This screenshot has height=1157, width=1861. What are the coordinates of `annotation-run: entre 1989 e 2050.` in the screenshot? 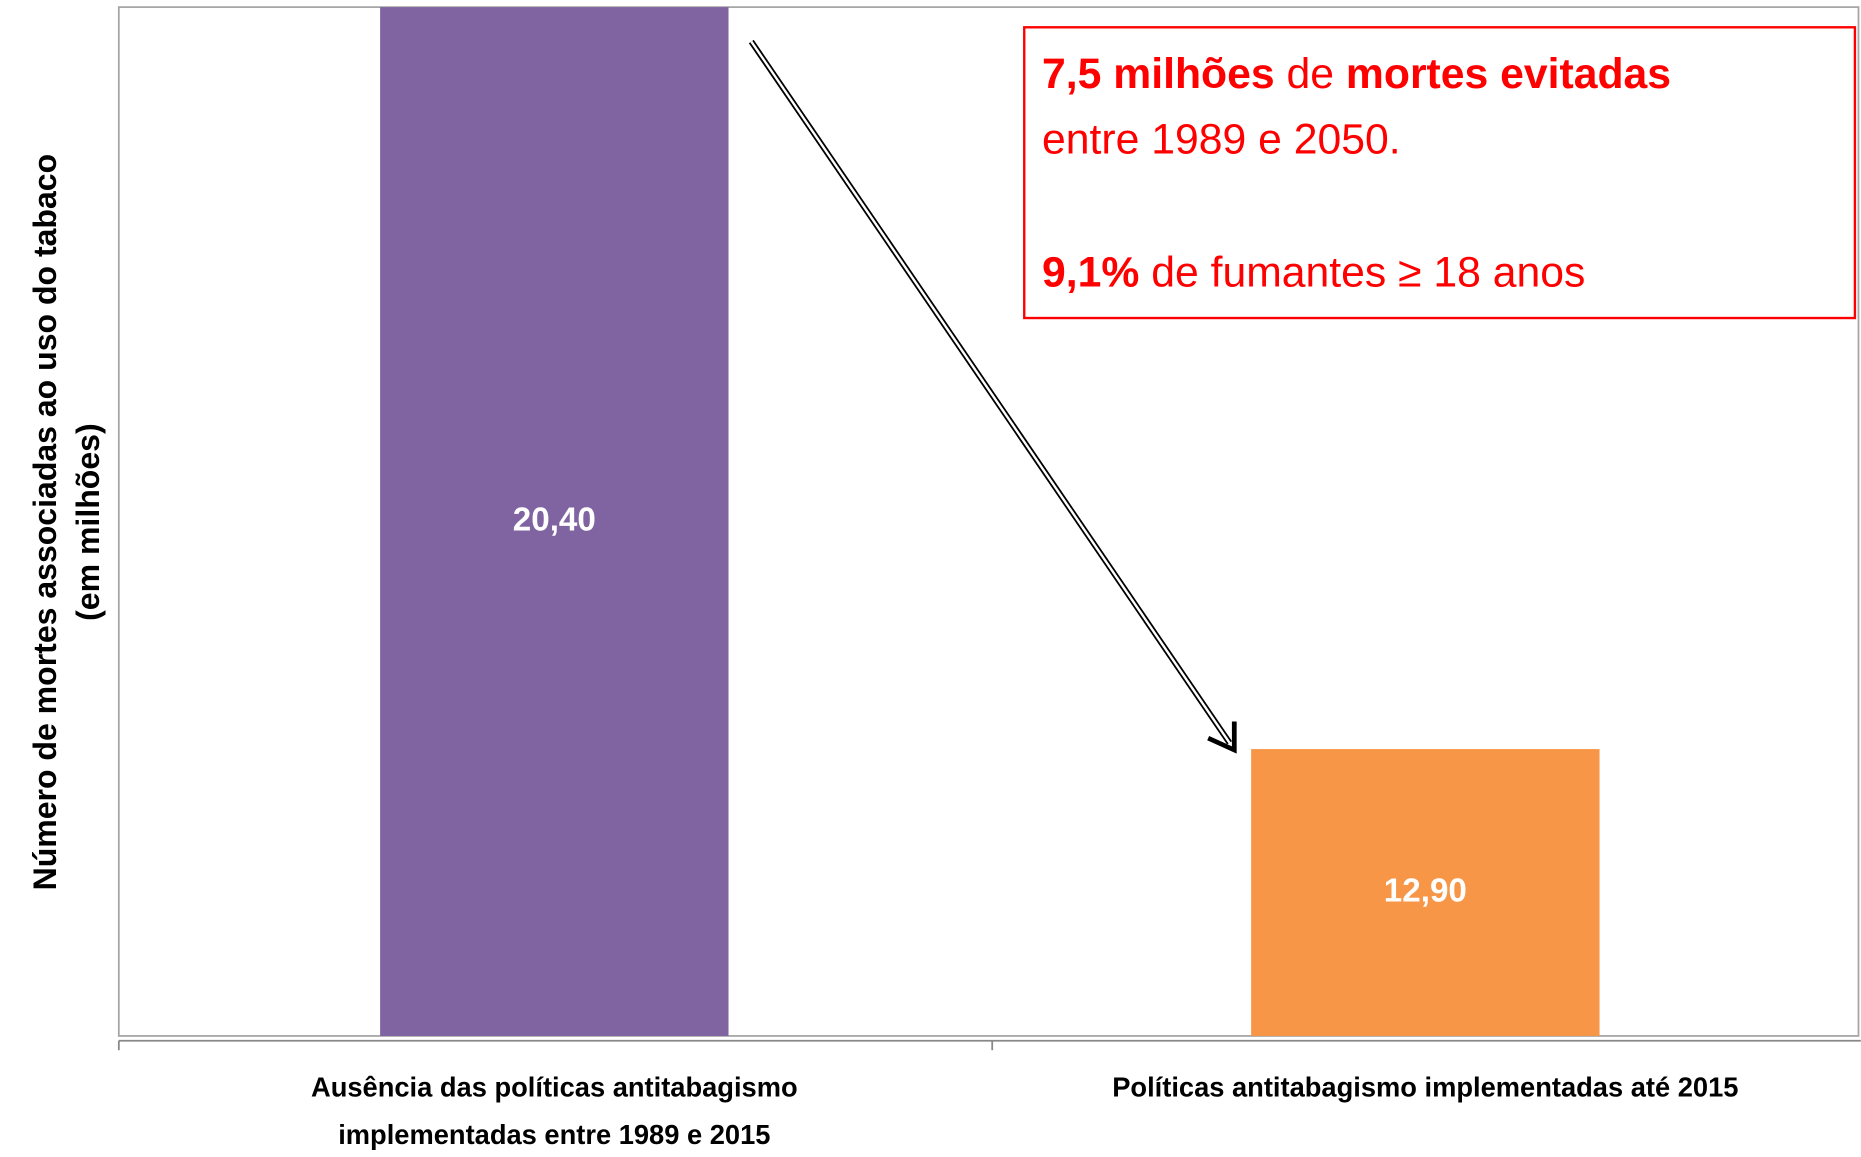 It's located at (1221, 140).